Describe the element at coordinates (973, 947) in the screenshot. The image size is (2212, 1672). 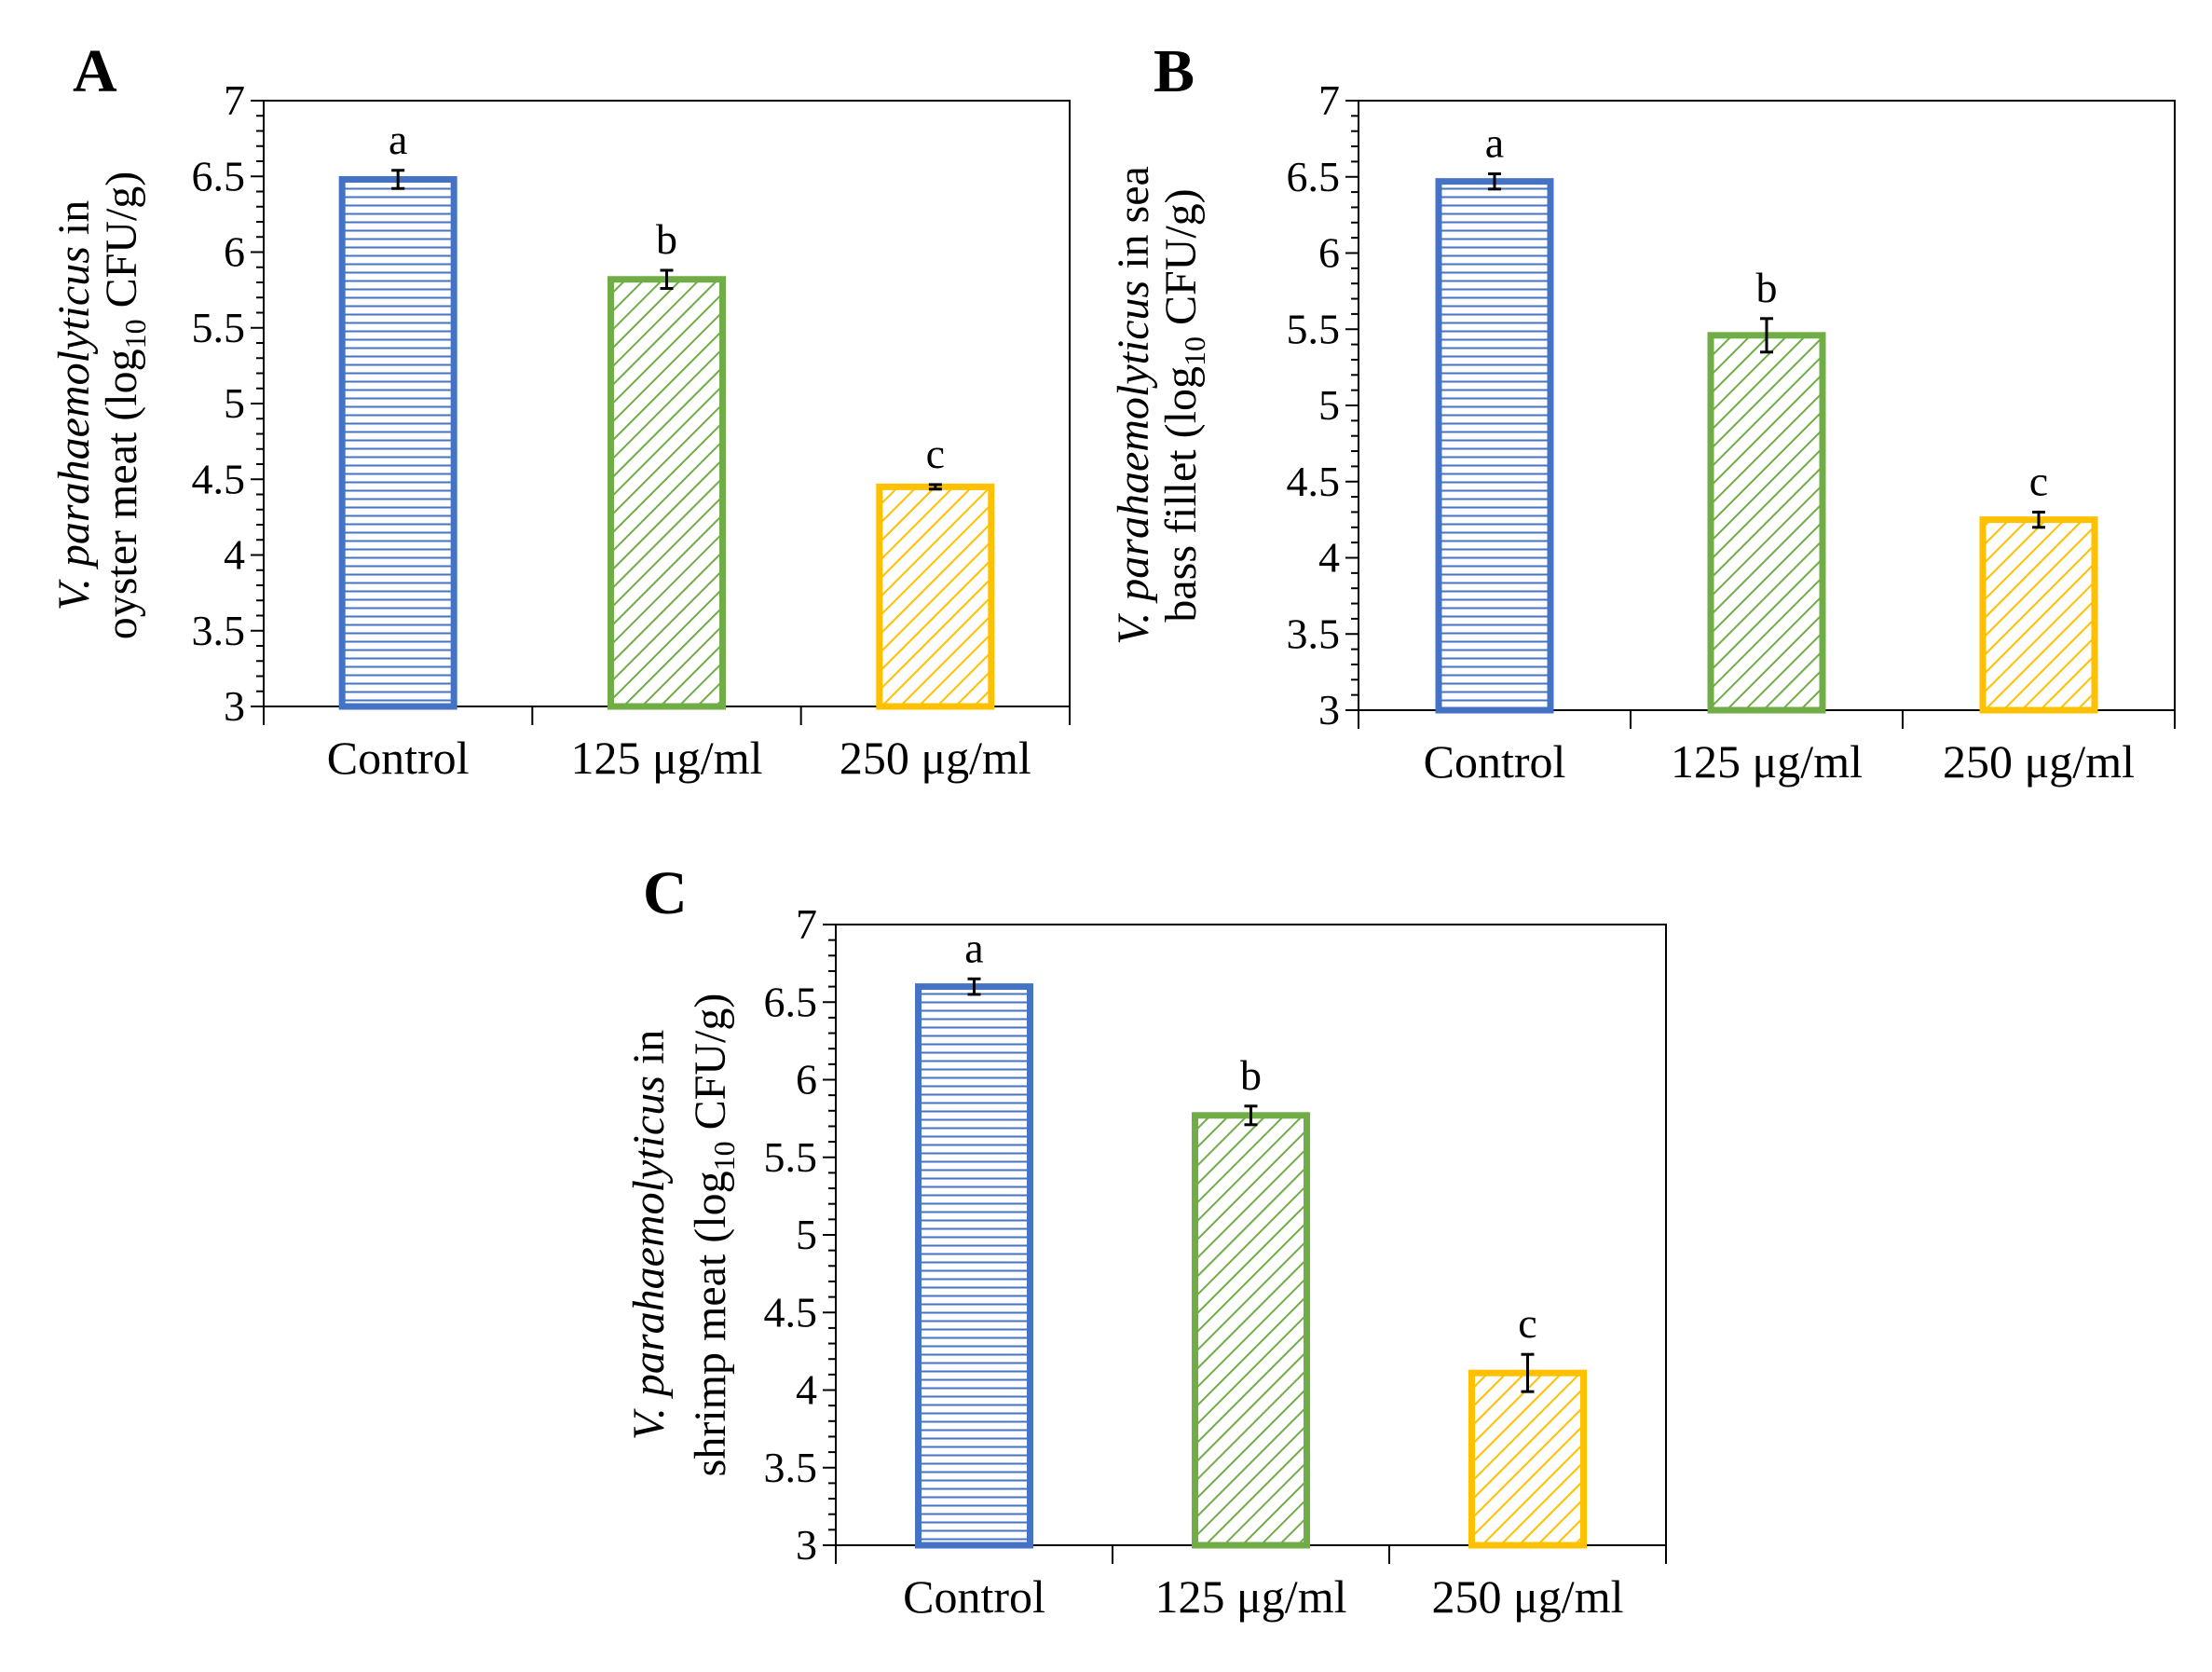
I see `panel-c-significance-label: a` at that location.